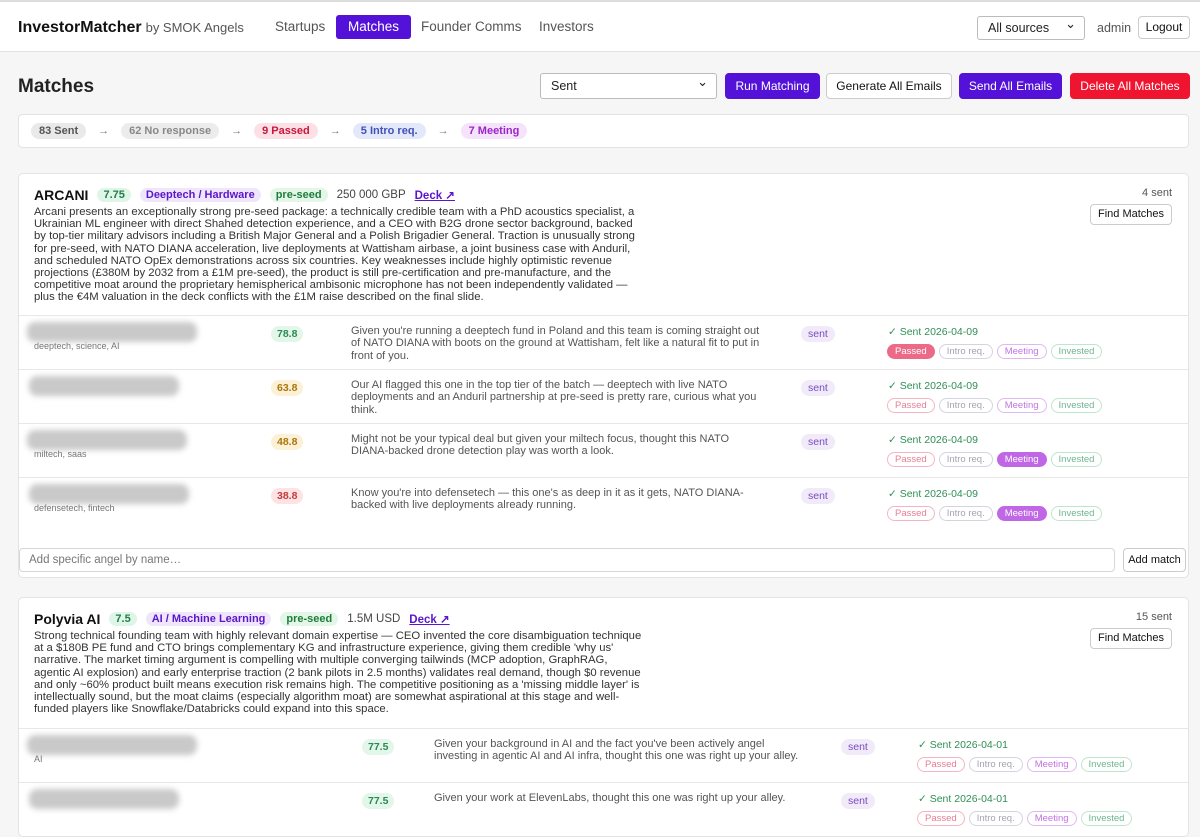 This screenshot has width=1200, height=837. I want to click on investor-tags: miltech, saas, so click(60, 454).